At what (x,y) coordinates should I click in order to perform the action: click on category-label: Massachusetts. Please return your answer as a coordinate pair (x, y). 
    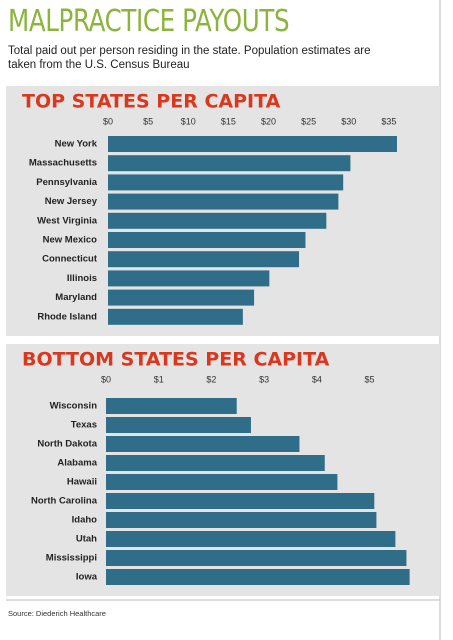
    Looking at the image, I should click on (63, 163).